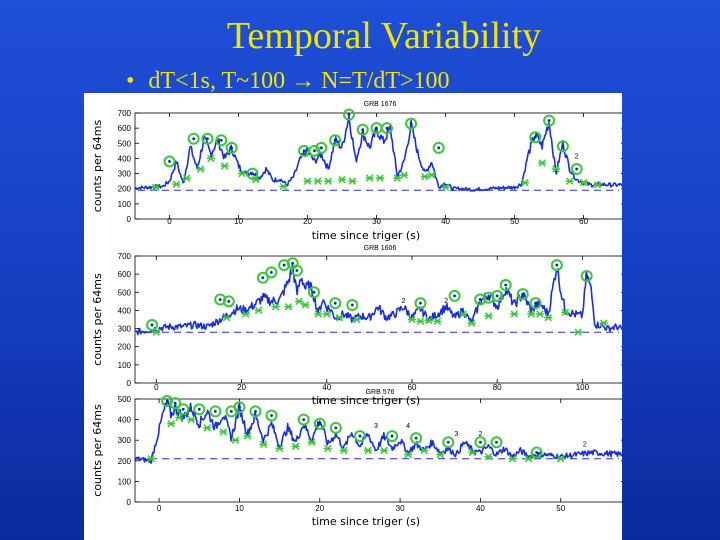 The image size is (720, 540). Describe the element at coordinates (288, 81) in the screenshot. I see `bullet-text: • dT<1s, T~100 → N=T/dT>100` at that location.